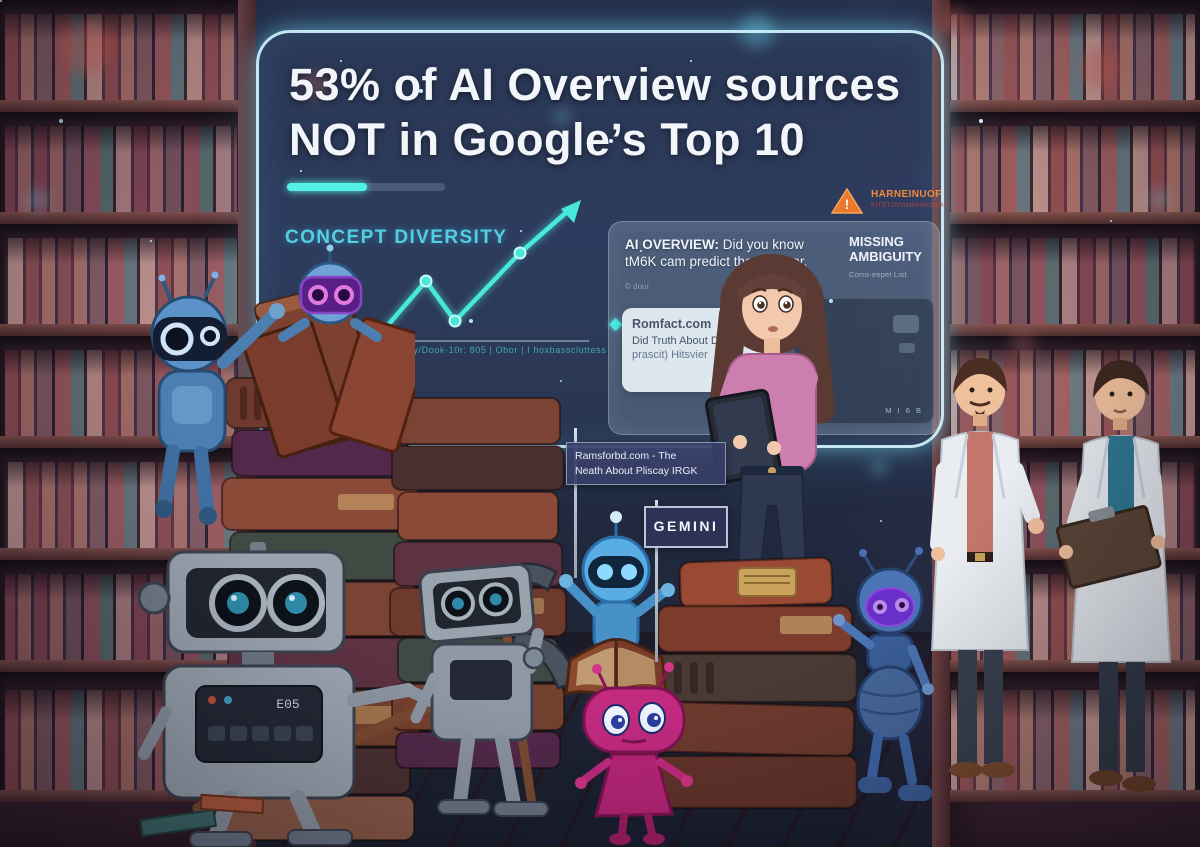 The image size is (1200, 847). I want to click on headline-line2: NOT in Google’s Top 10, so click(547, 139).